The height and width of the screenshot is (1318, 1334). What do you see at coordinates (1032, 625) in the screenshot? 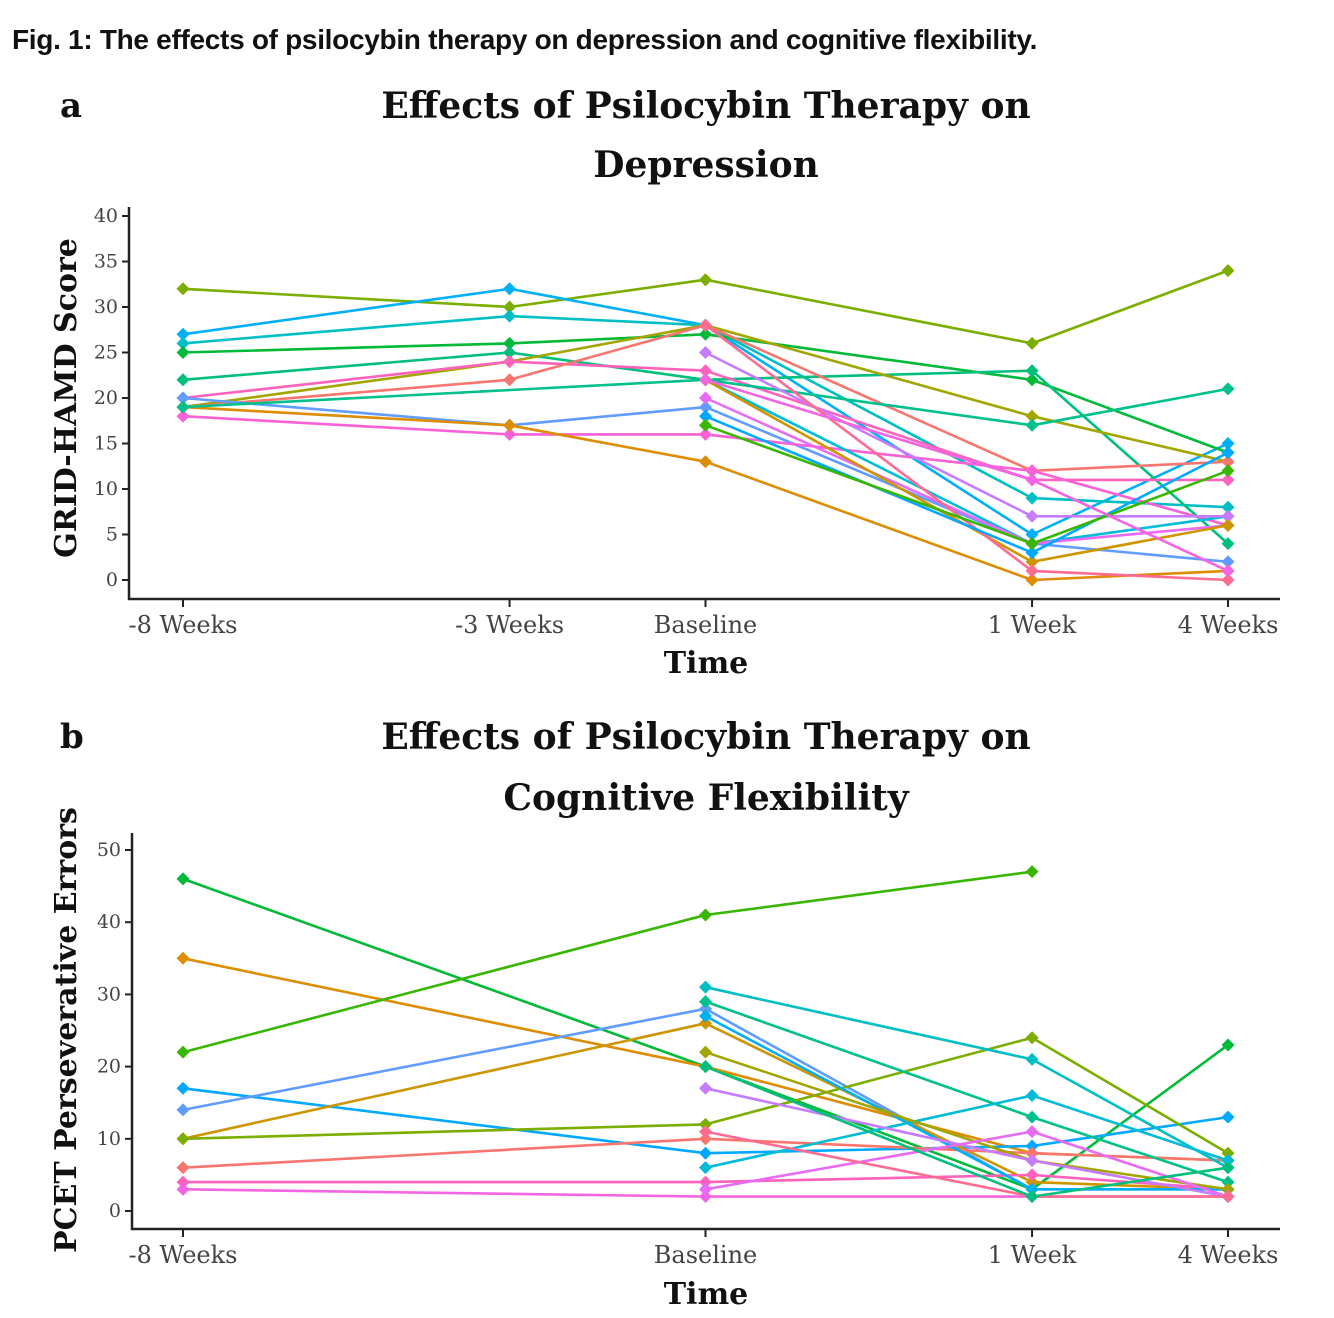
I see `x-tick-label-1-week: 1 Week` at bounding box center [1032, 625].